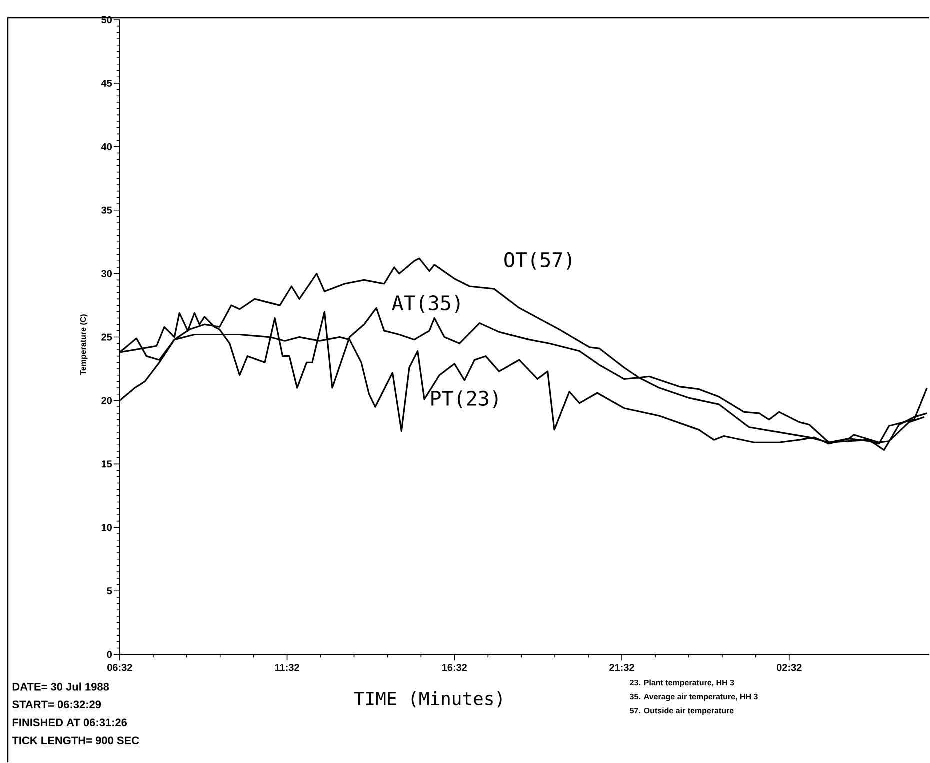 The width and height of the screenshot is (930, 763). What do you see at coordinates (287, 668) in the screenshot?
I see `x-tick-label: 11:32` at bounding box center [287, 668].